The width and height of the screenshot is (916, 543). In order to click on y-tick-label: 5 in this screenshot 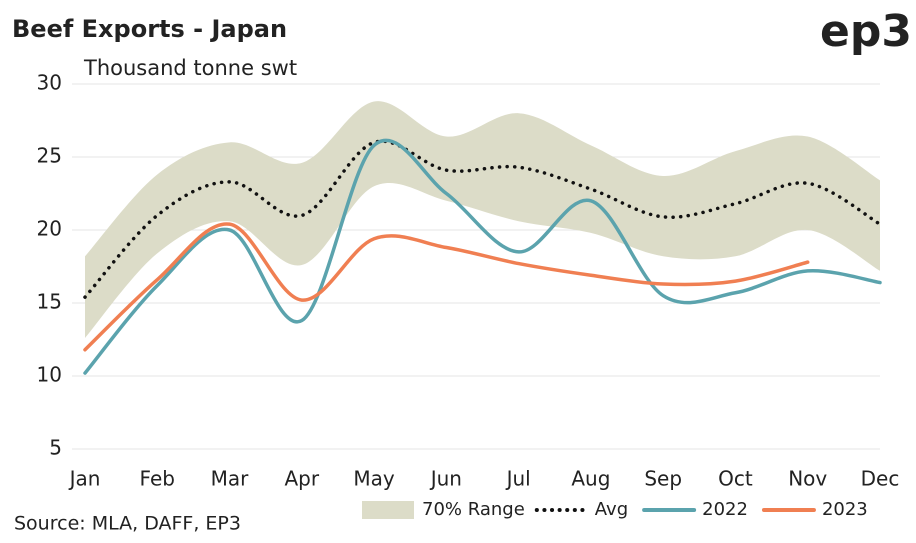, I will do `click(55, 448)`.